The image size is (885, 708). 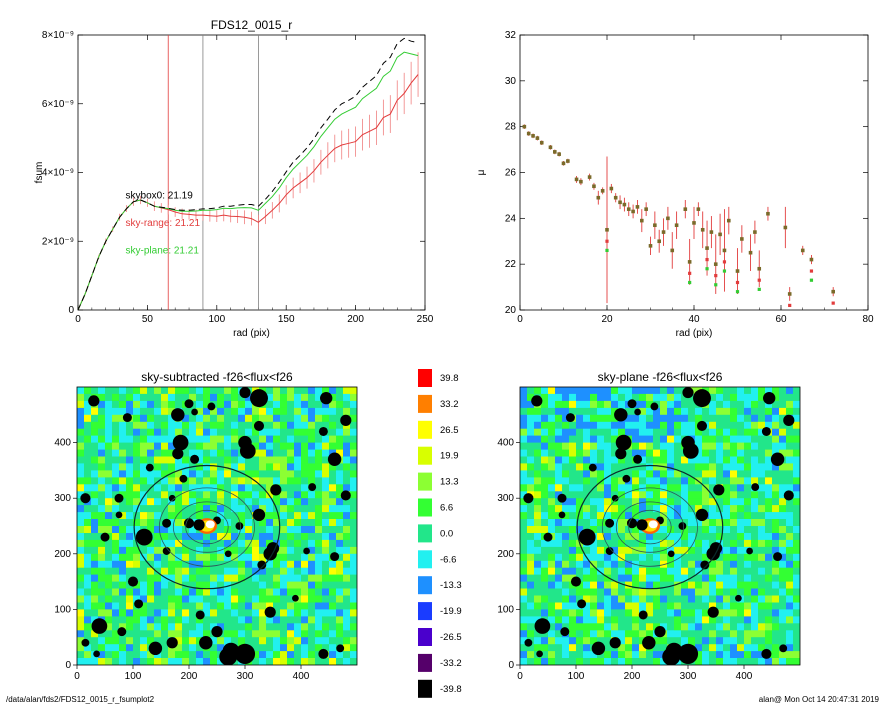 What do you see at coordinates (607, 319) in the screenshot?
I see `x-tick-label: 20` at bounding box center [607, 319].